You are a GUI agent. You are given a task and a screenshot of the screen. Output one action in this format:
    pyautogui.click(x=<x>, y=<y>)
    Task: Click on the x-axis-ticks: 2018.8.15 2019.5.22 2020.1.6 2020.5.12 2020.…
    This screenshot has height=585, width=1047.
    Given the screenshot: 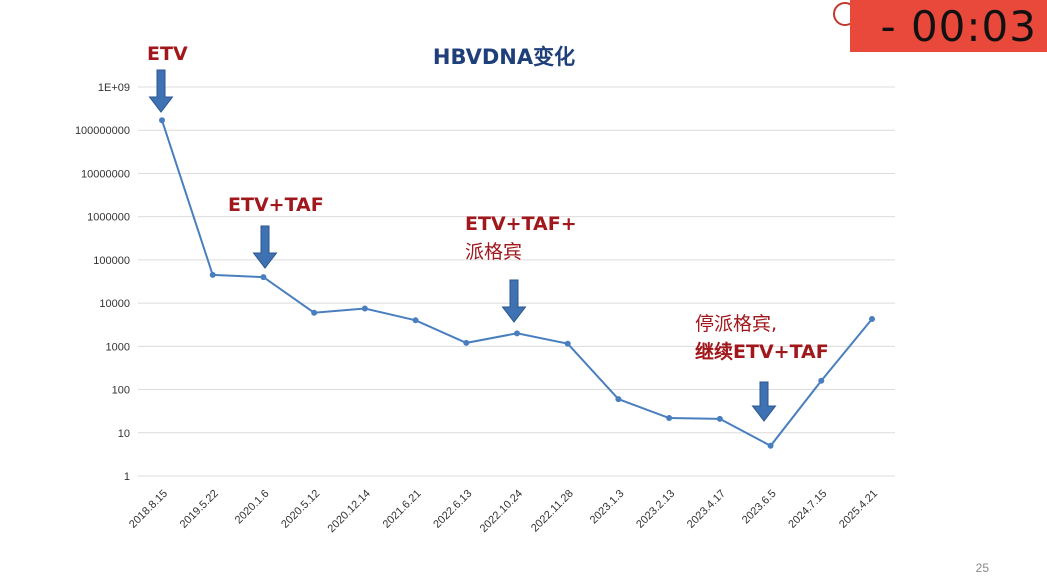 What is the action you would take?
    pyautogui.click(x=503, y=511)
    